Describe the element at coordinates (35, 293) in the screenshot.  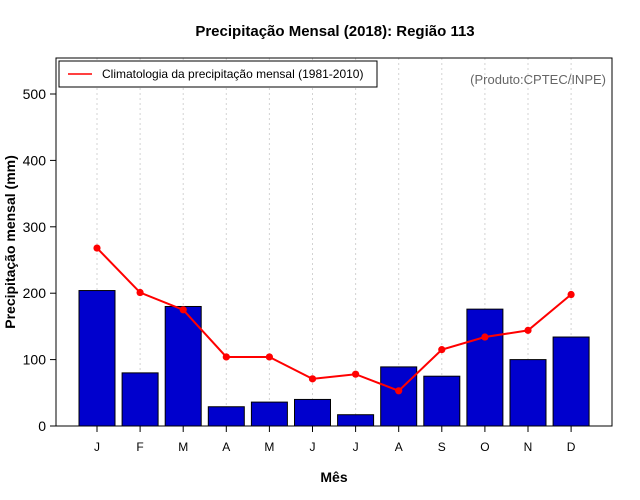
I see `y-tick-label: 200` at that location.